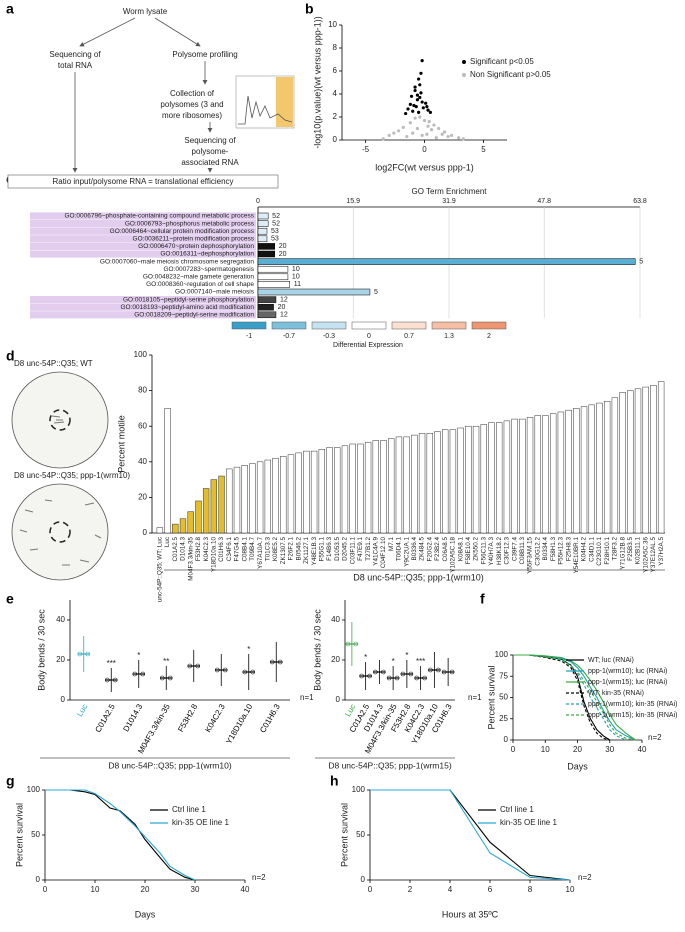  What do you see at coordinates (329, 325) in the screenshot?
I see `legend-swatch` at bounding box center [329, 325].